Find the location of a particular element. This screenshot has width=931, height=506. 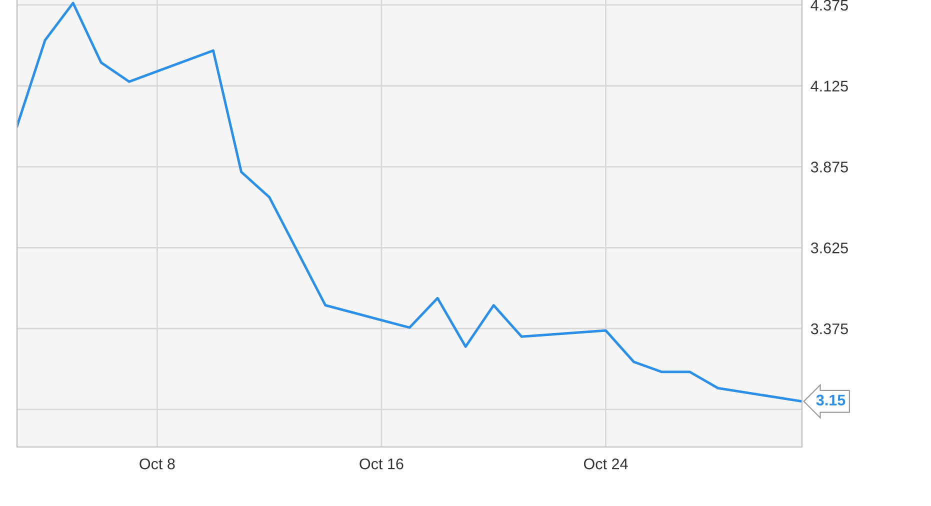

y-tick-label: 3.375 is located at coordinates (829, 328).